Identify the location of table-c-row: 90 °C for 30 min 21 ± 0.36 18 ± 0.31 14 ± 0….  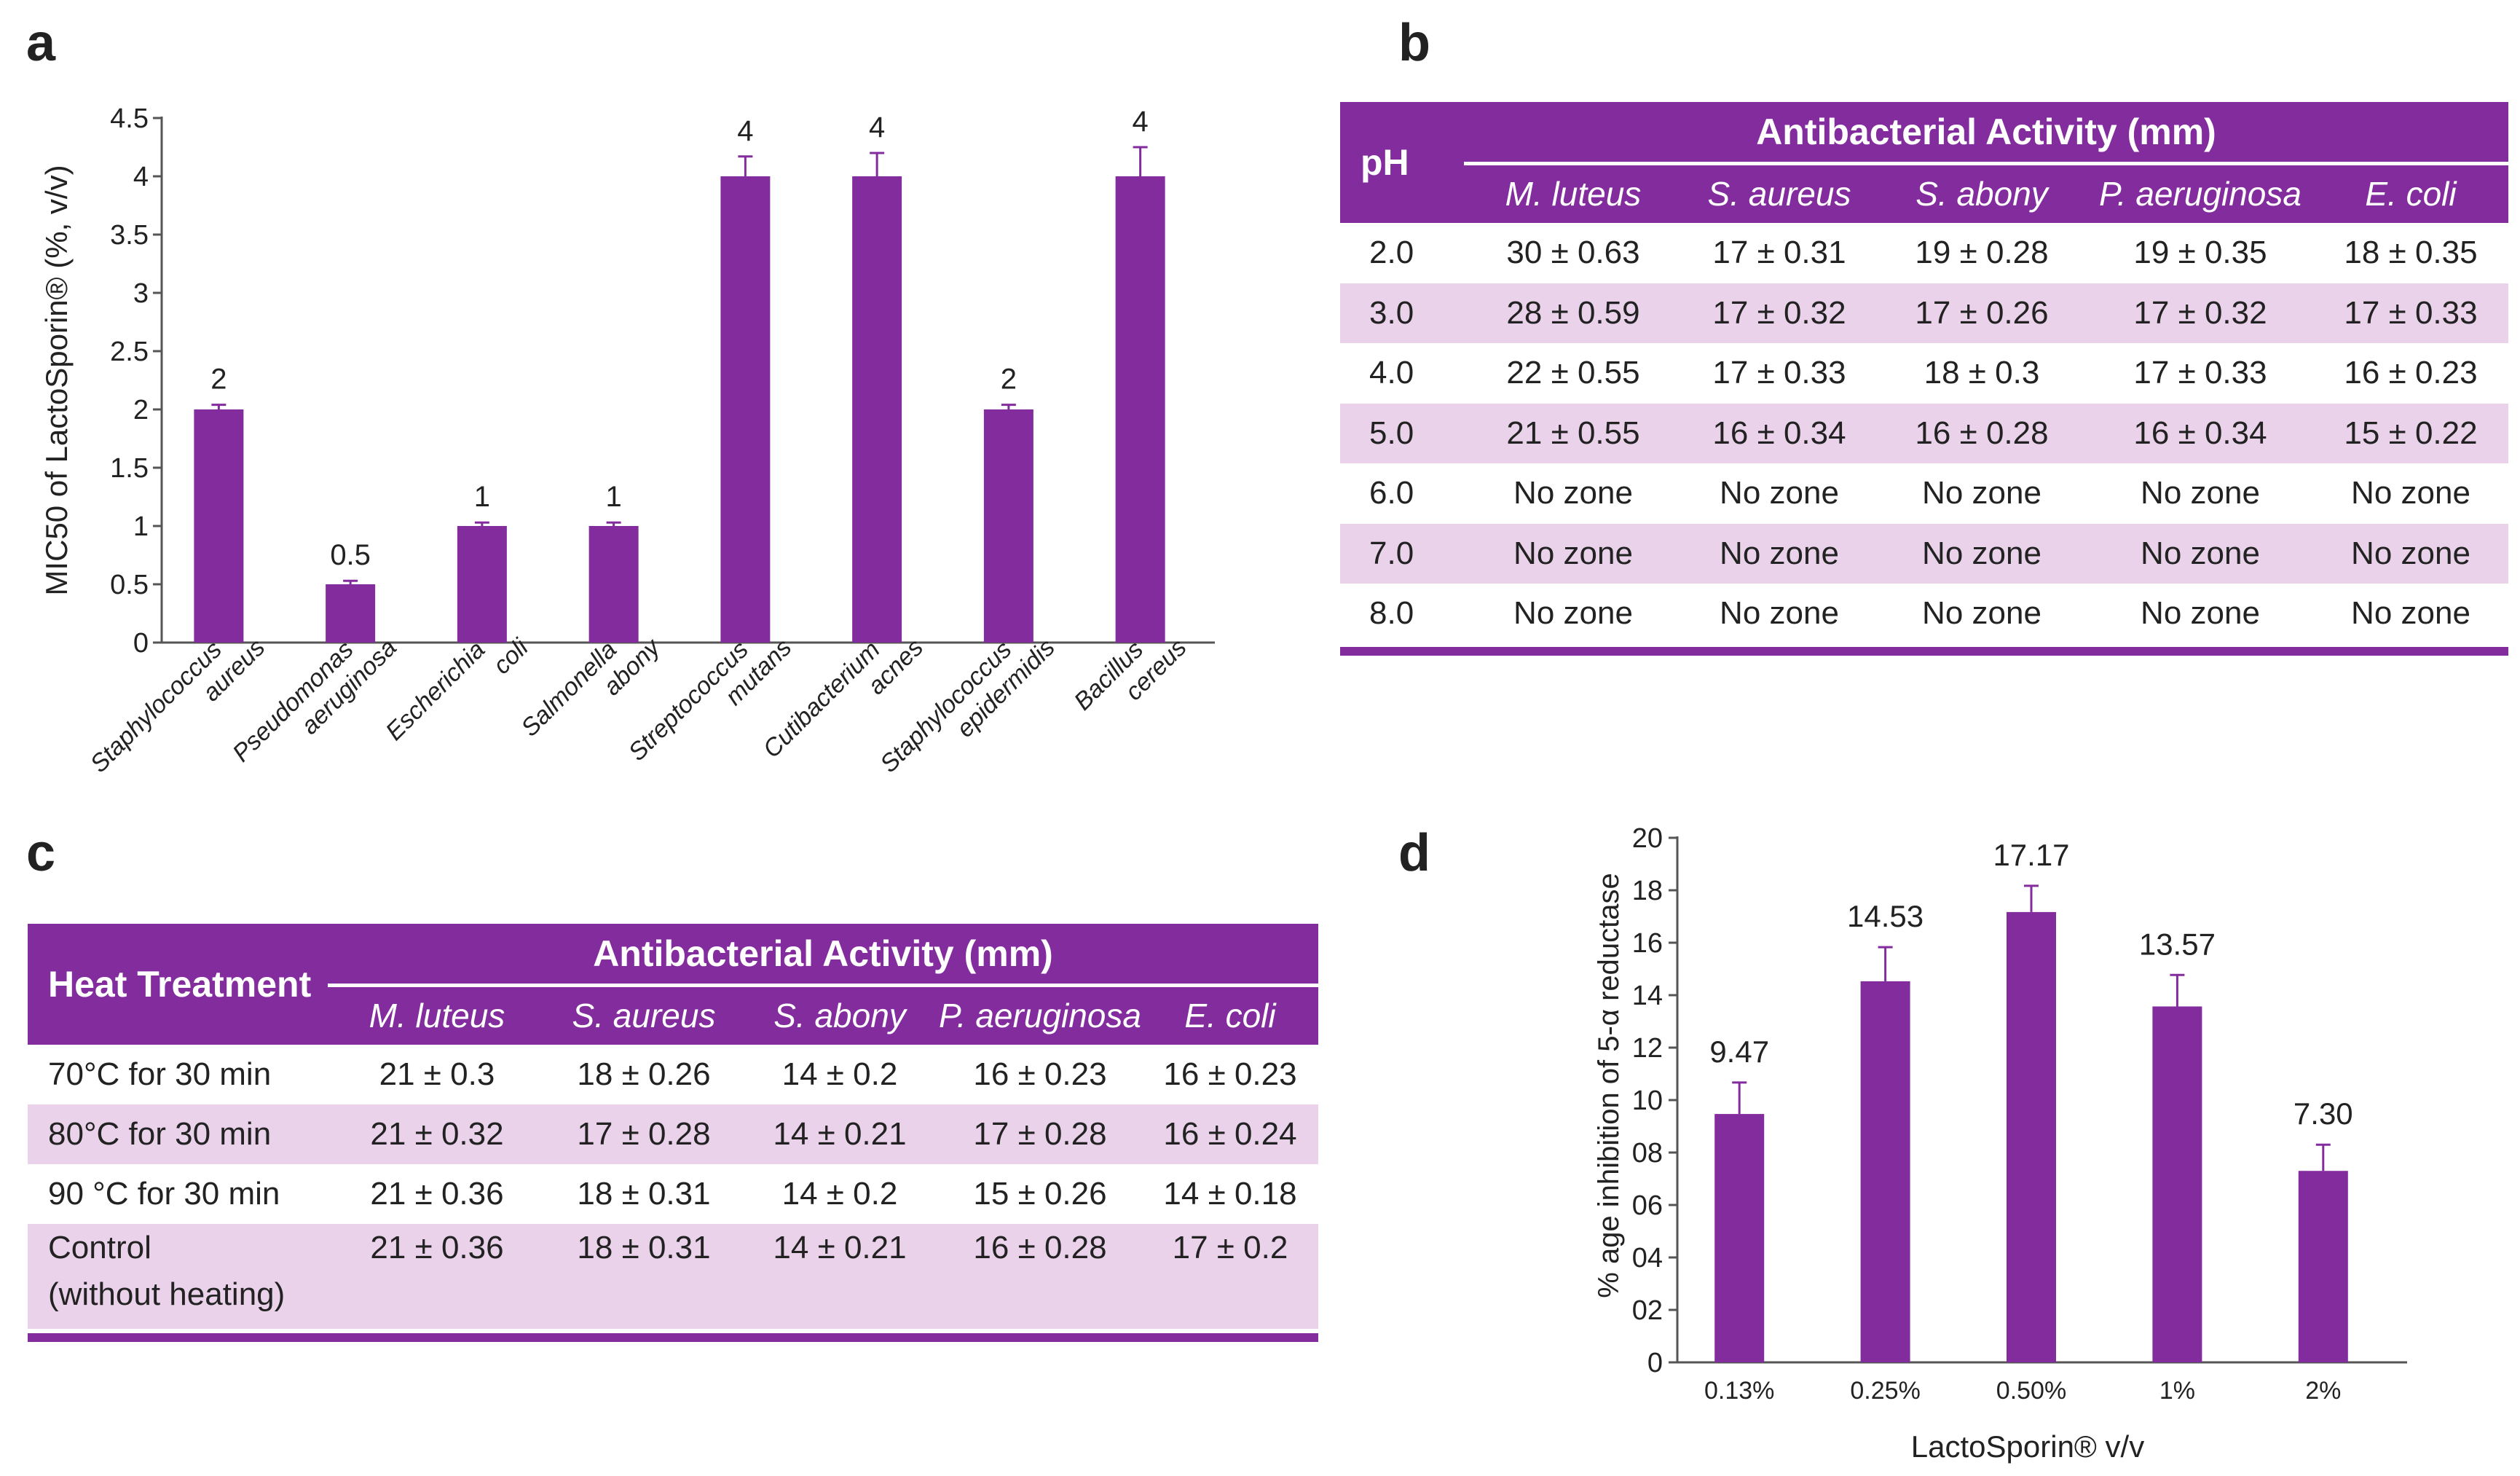
(673, 1194).